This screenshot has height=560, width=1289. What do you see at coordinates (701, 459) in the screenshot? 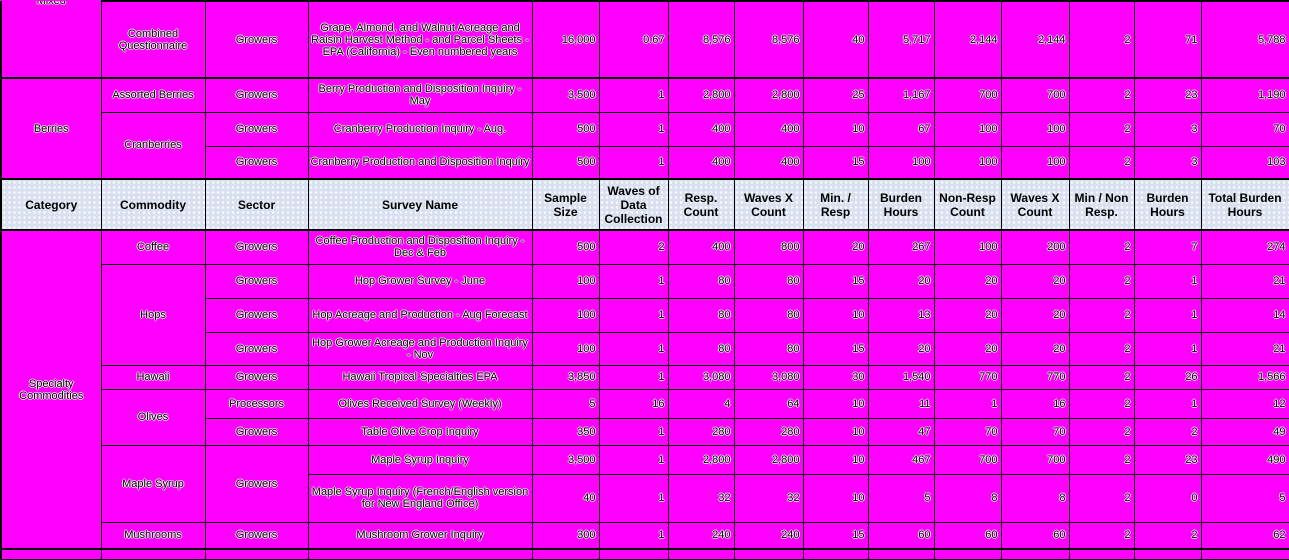
I see `resp-count-cell: 2,800` at bounding box center [701, 459].